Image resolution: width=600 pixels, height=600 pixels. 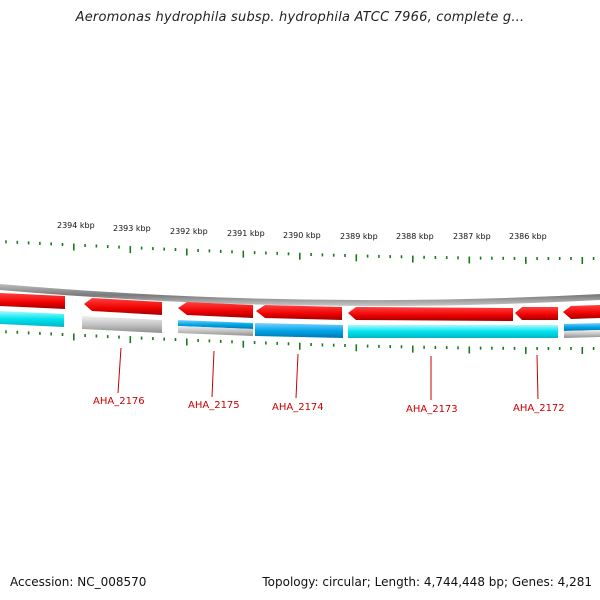 What do you see at coordinates (582, 334) in the screenshot?
I see `cds-feature-right-gray` at bounding box center [582, 334].